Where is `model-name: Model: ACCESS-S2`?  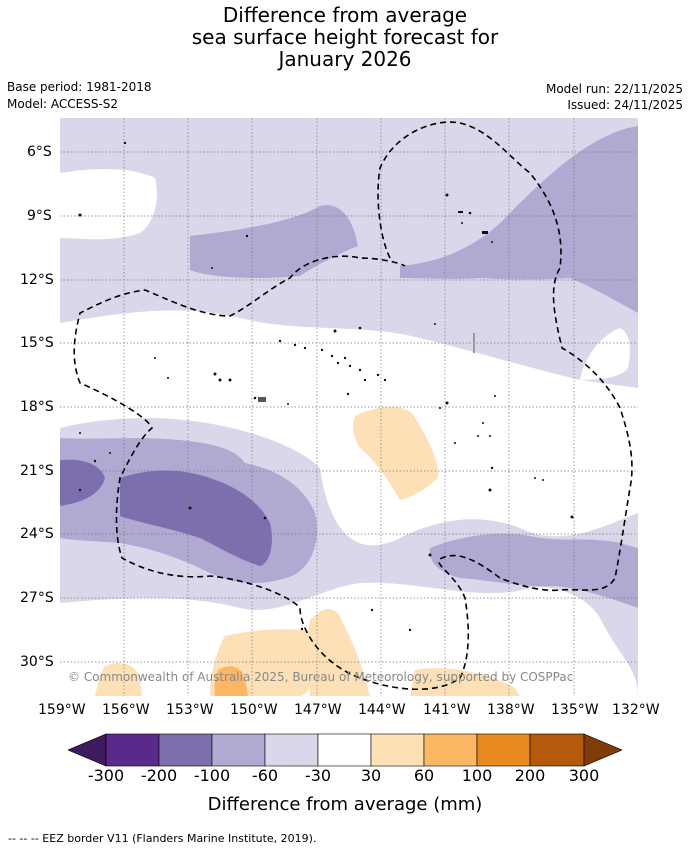 model-name: Model: ACCESS-S2 is located at coordinates (63, 104).